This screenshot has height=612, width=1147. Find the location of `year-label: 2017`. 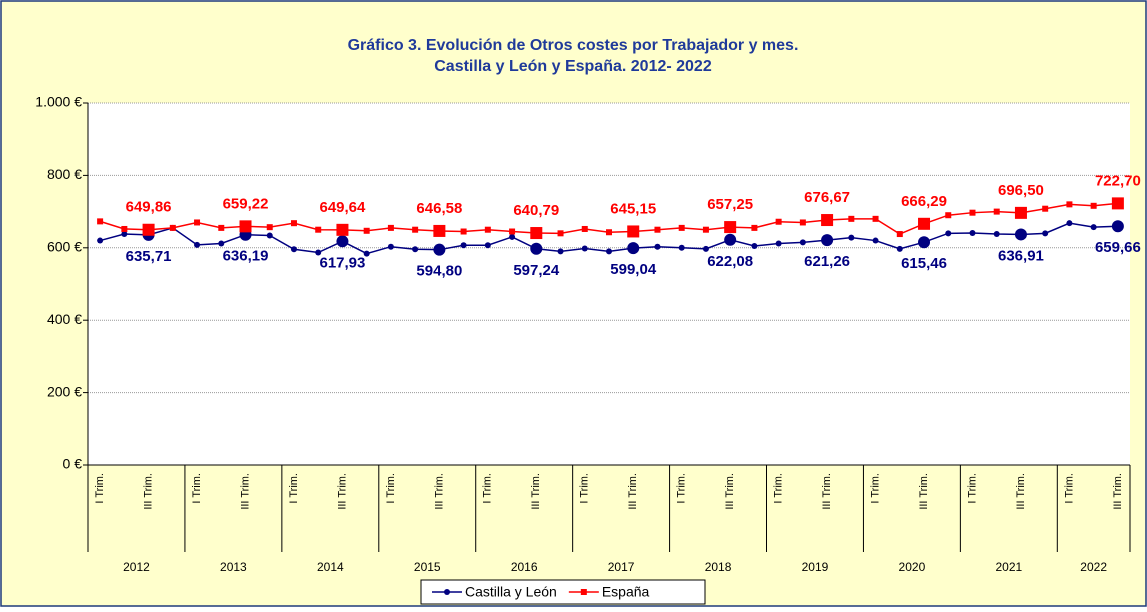

year-label: 2017 is located at coordinates (621, 567).